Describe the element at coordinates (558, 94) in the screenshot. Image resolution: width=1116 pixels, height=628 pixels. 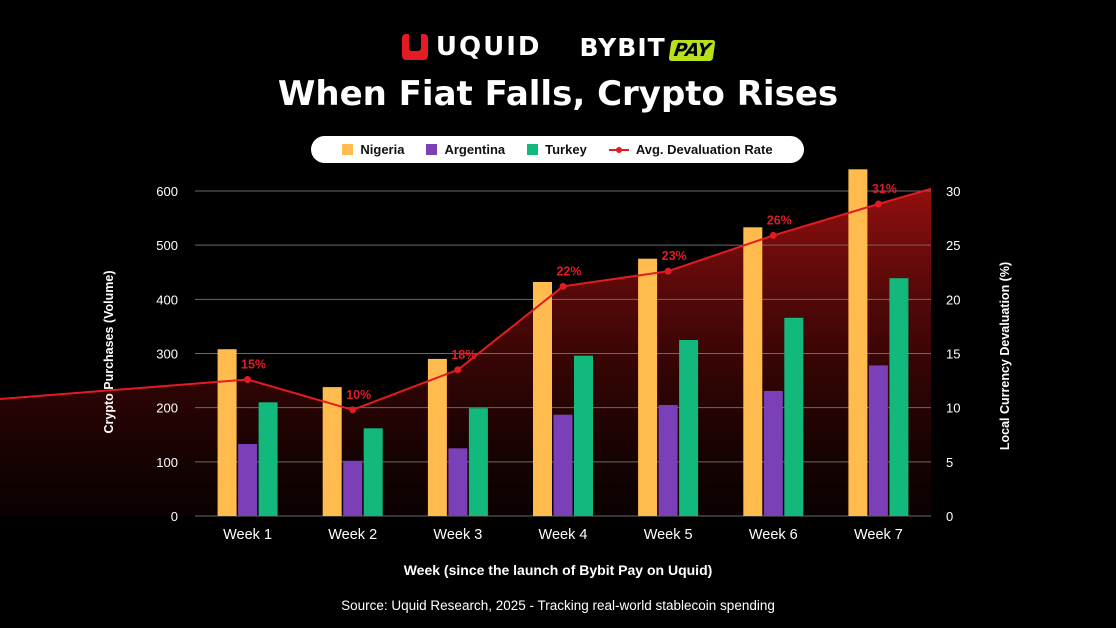
I see `chart-title: When Fiat Falls, Crypto Rises` at that location.